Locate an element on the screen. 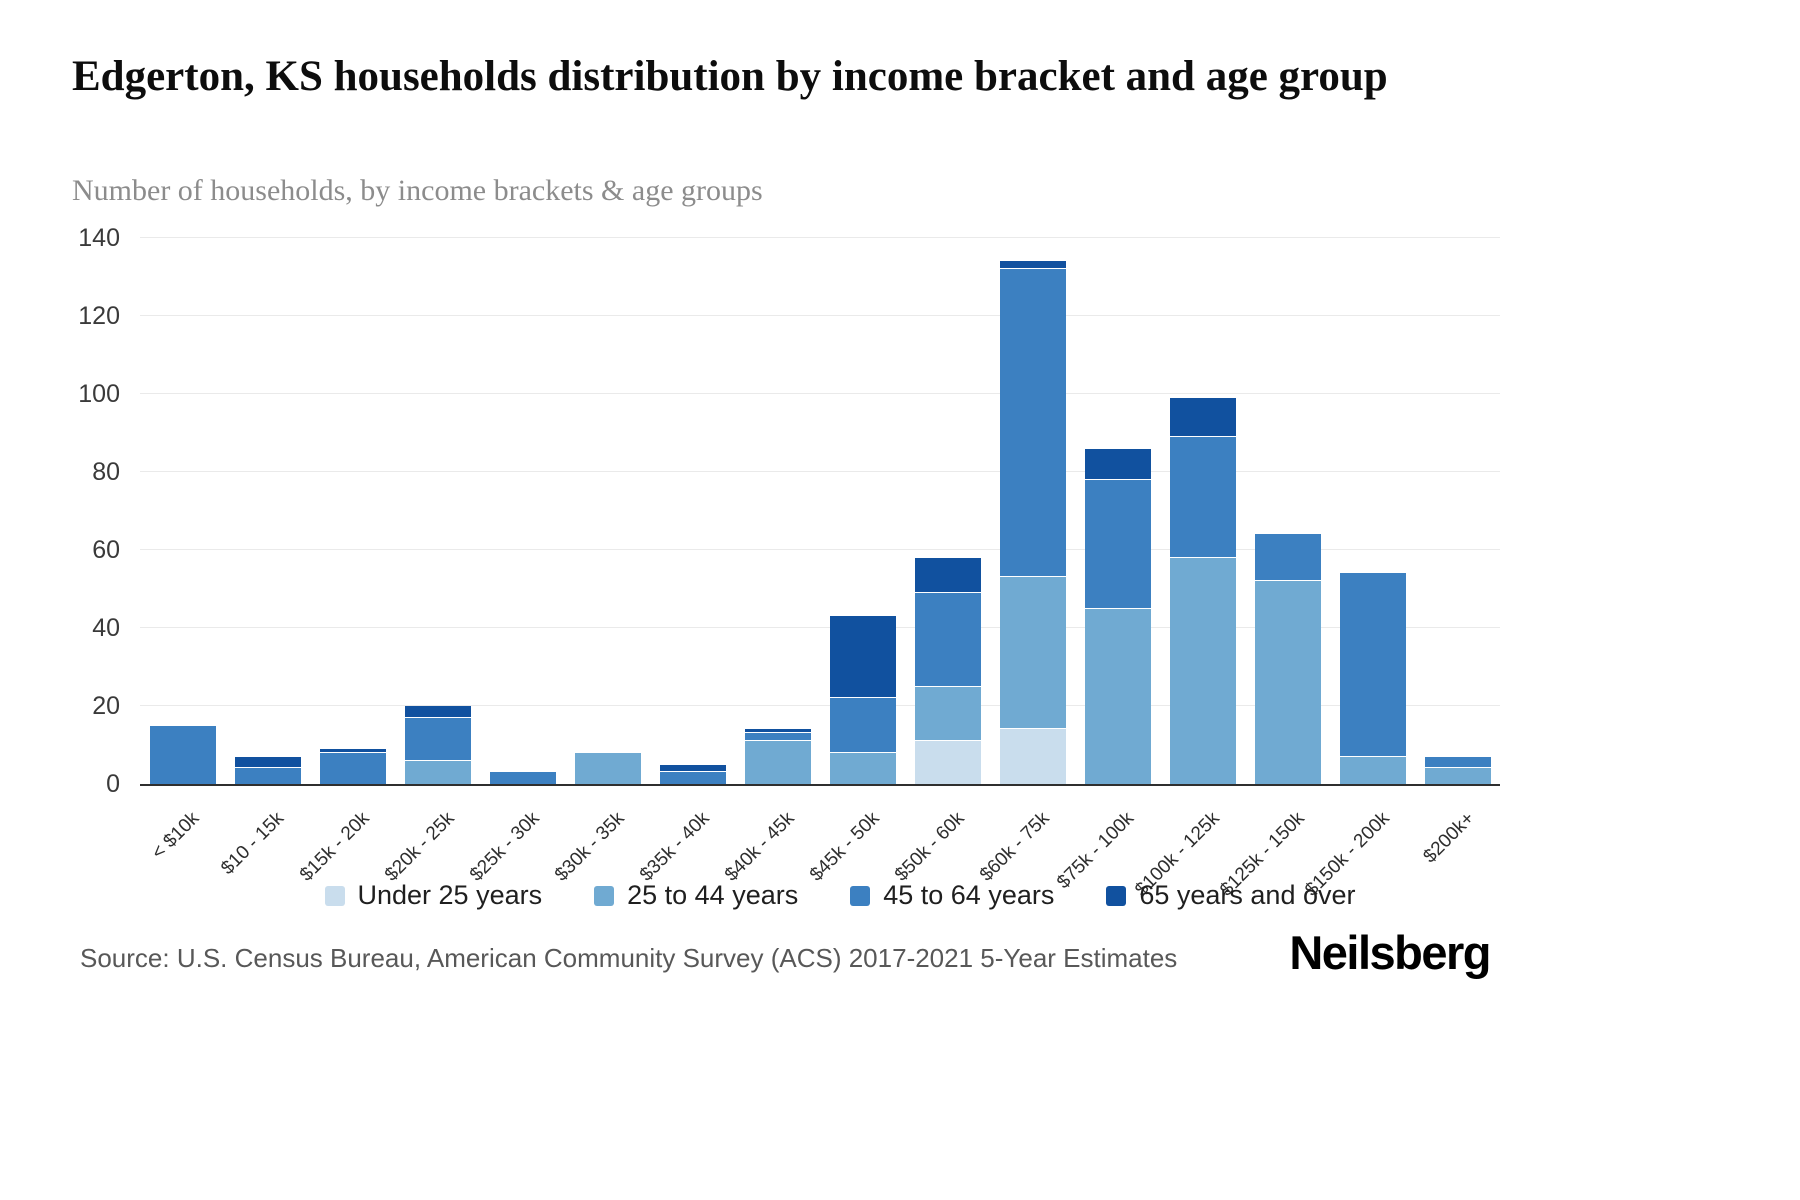 This screenshot has height=1200, width=1800. legend-item: Under 25 years is located at coordinates (433, 895).